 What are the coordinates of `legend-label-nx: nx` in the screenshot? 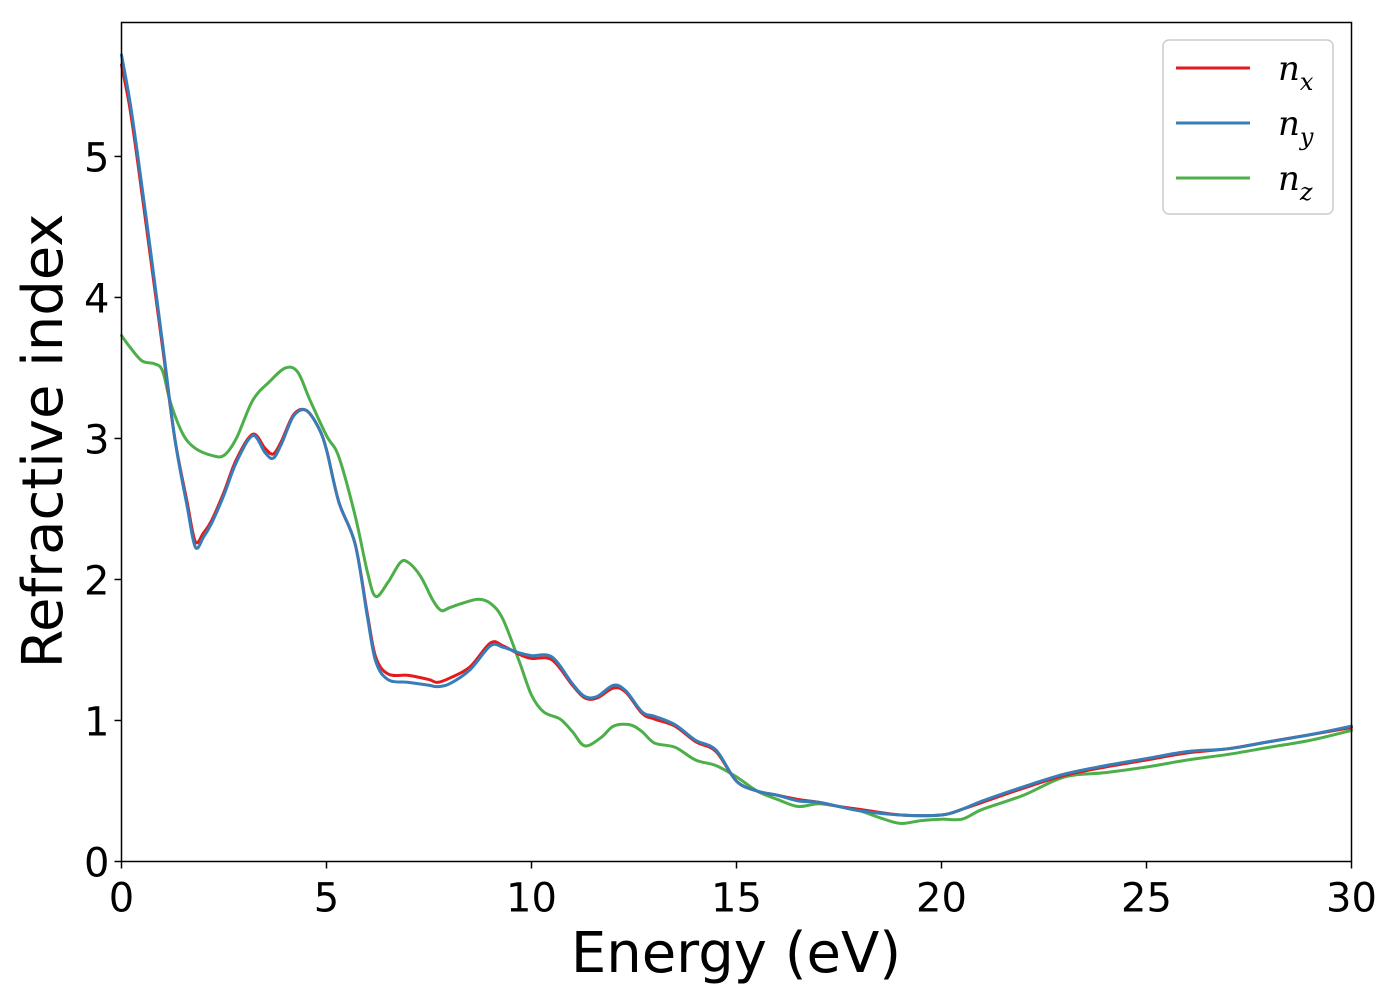 It's located at (1296, 72).